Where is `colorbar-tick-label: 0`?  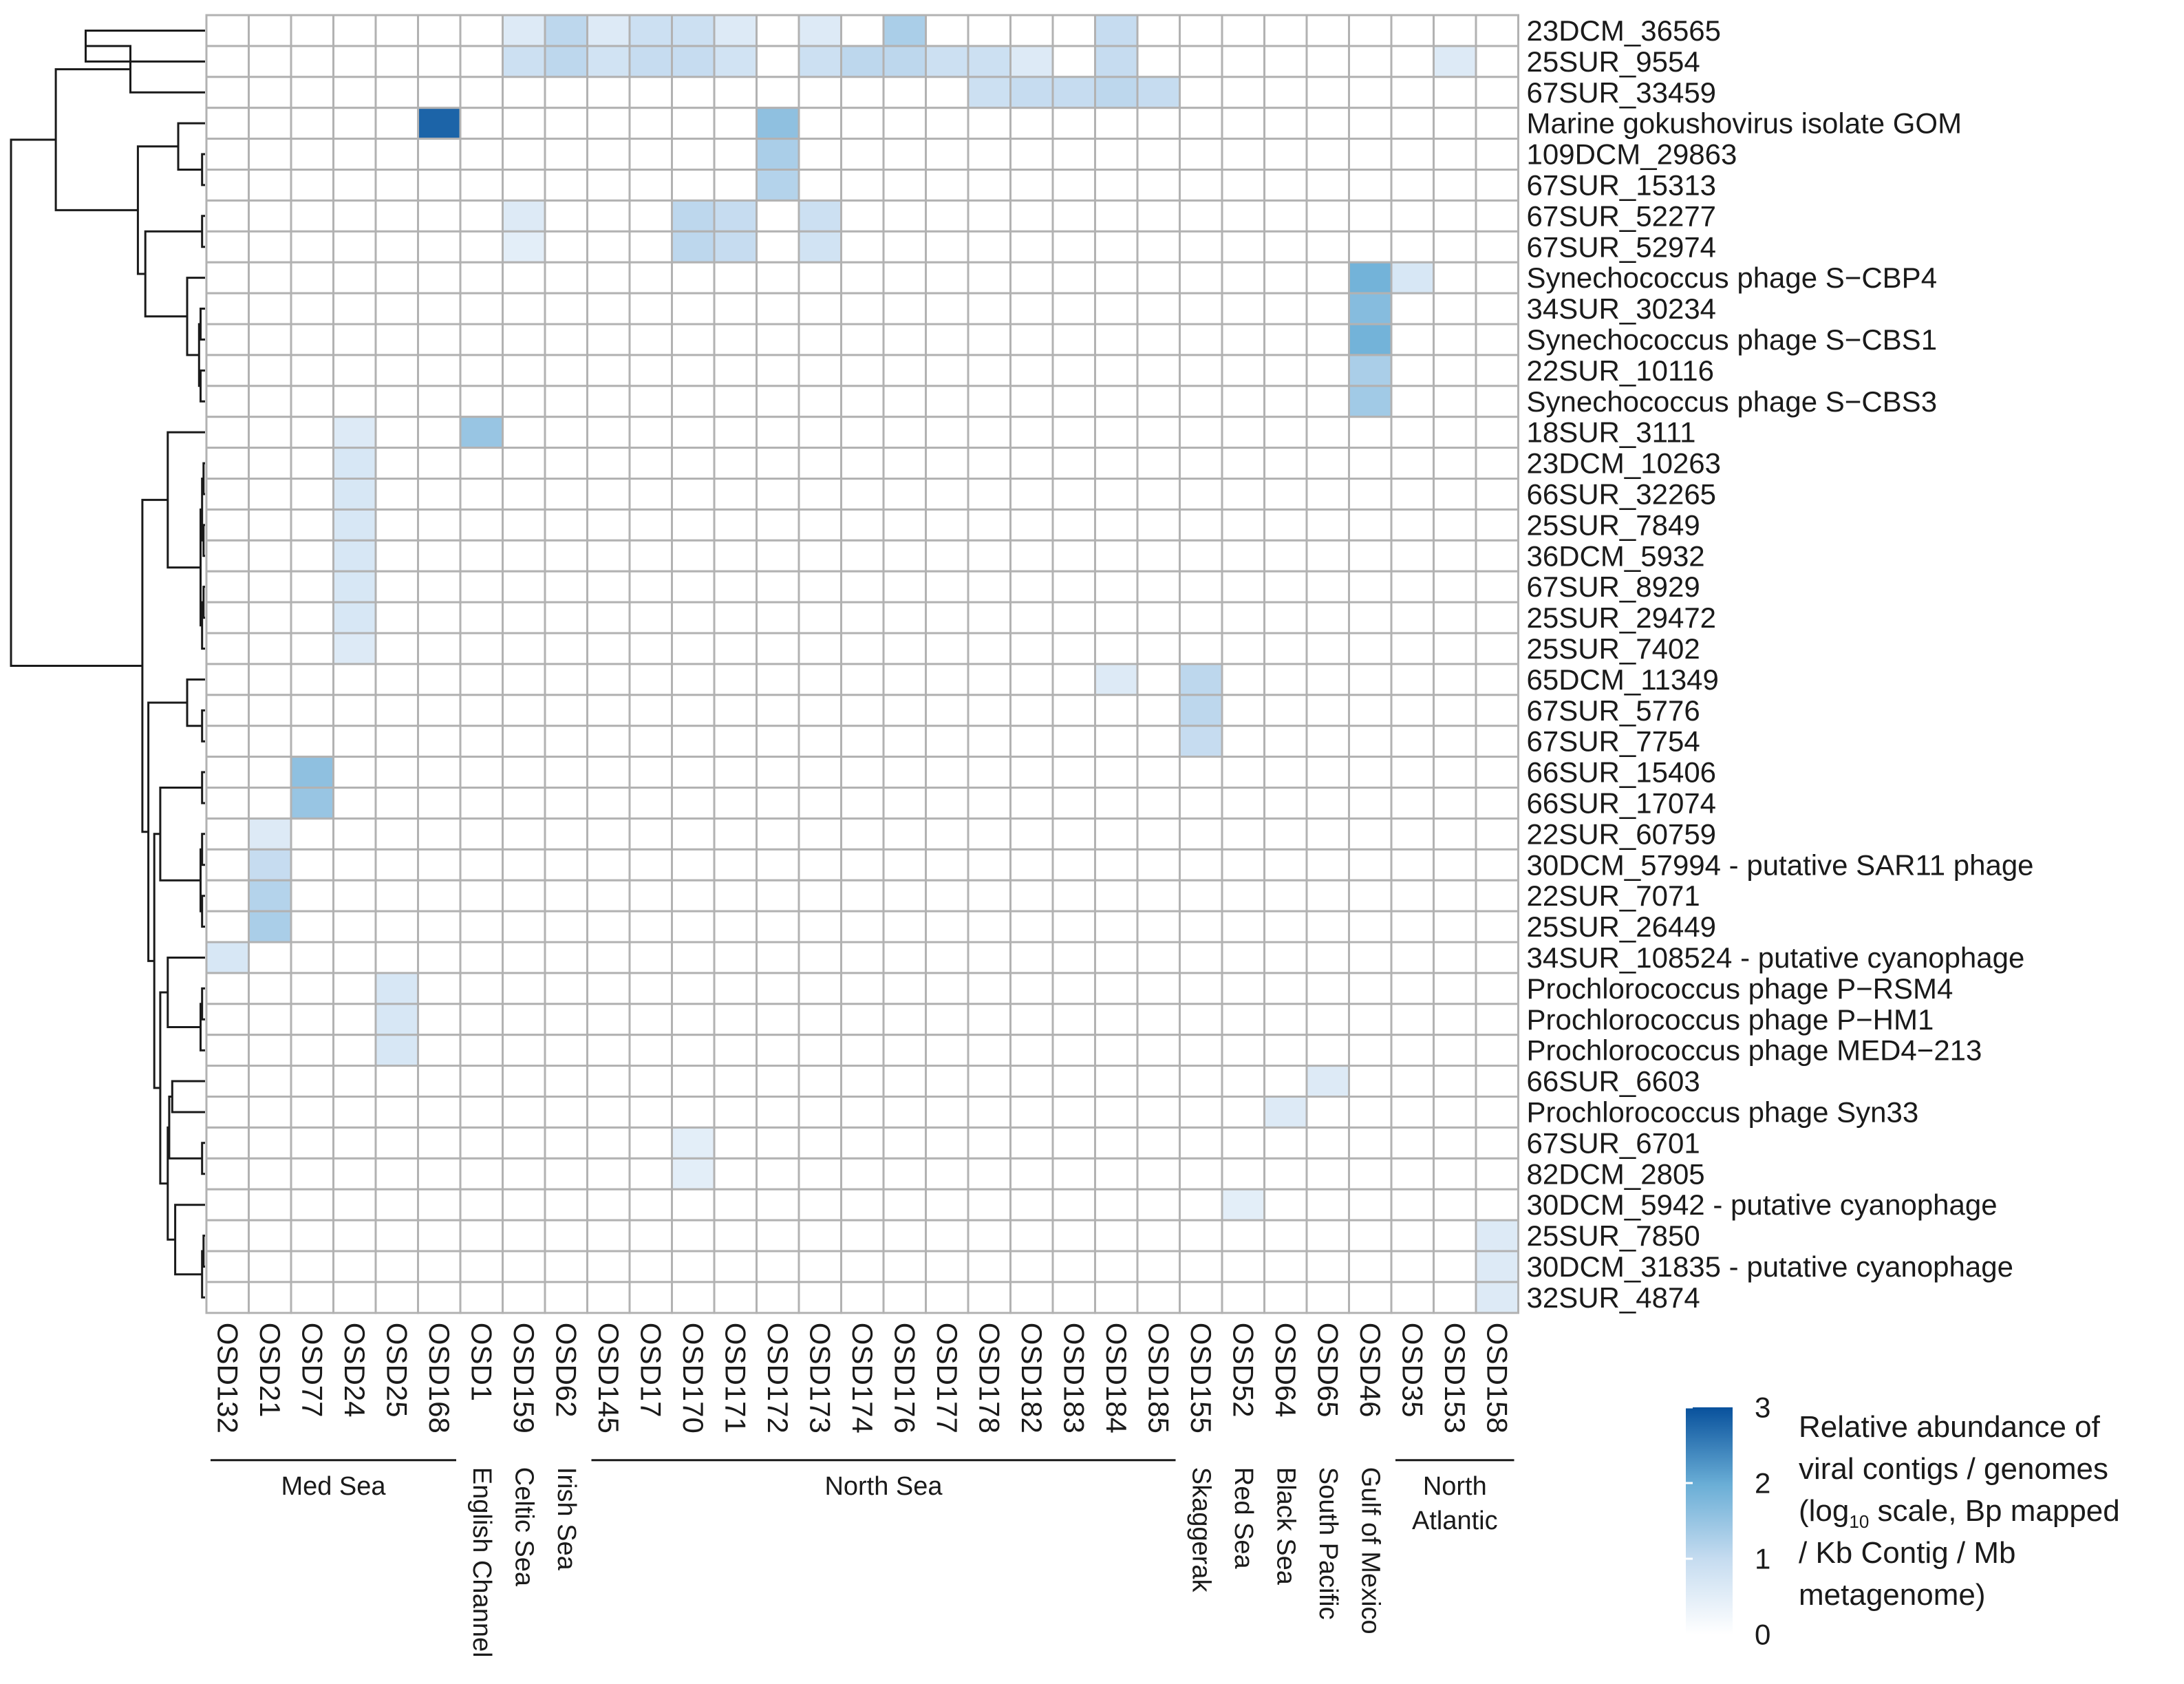
colorbar-tick-label: 0 is located at coordinates (1762, 1635).